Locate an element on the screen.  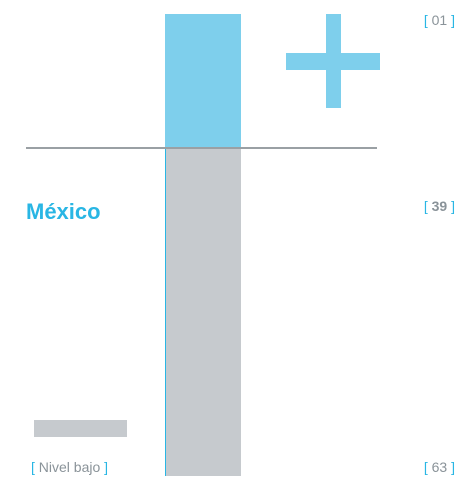
level-label: [ Nivel bajo ] is located at coordinates (70, 467).